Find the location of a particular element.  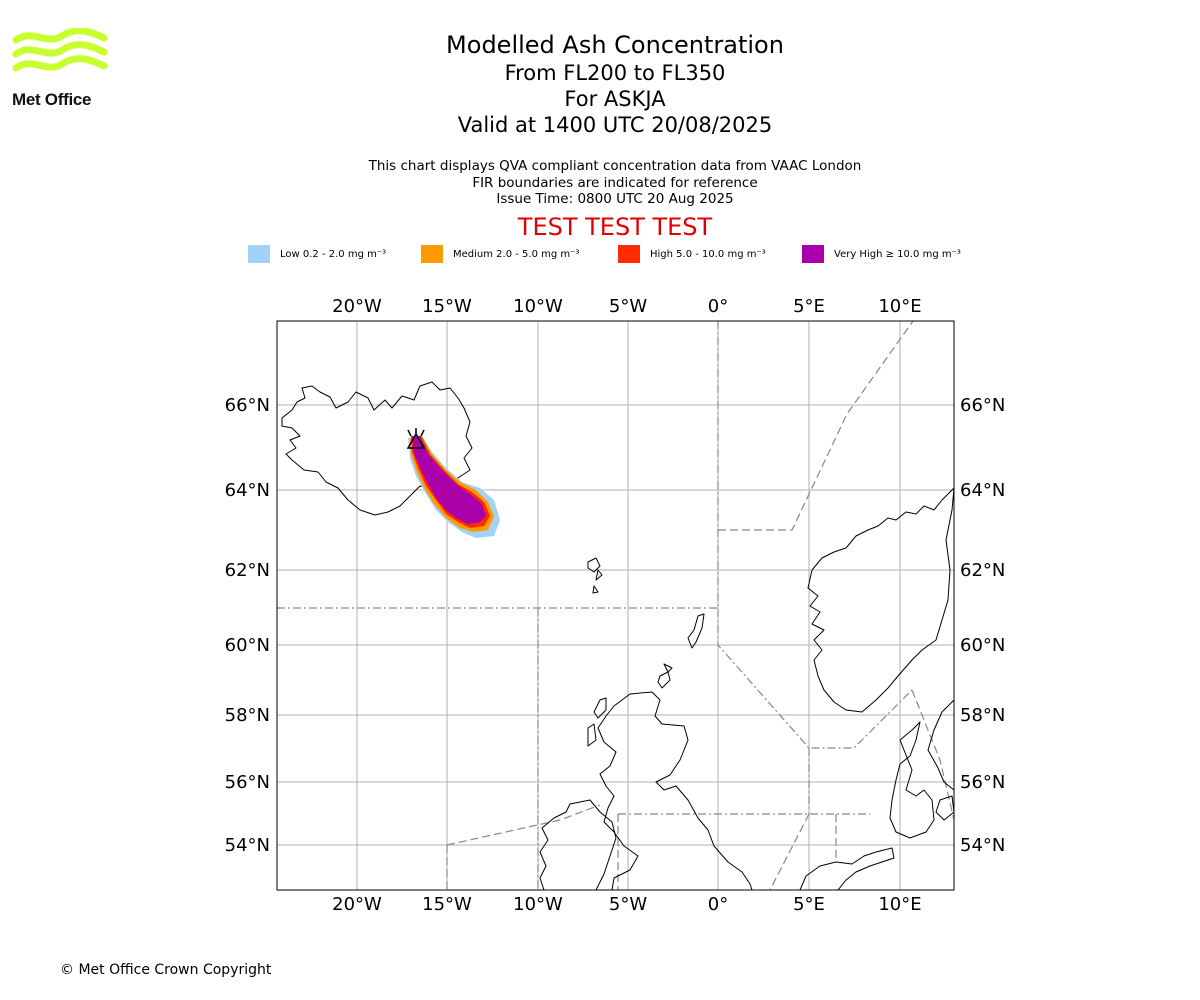

lon-label-bottom-5w: 5°W is located at coordinates (628, 904).